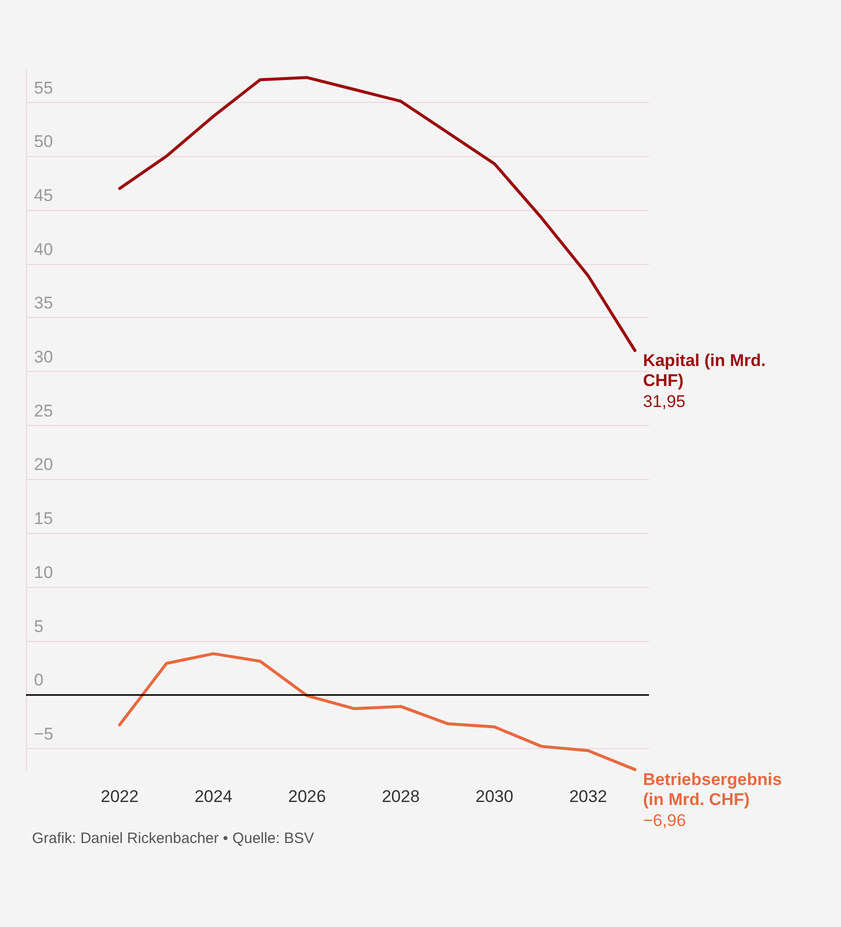 This screenshot has height=927, width=841. Describe the element at coordinates (704, 370) in the screenshot. I see `series-label: Kapital (in Mrd. CHF)` at that location.